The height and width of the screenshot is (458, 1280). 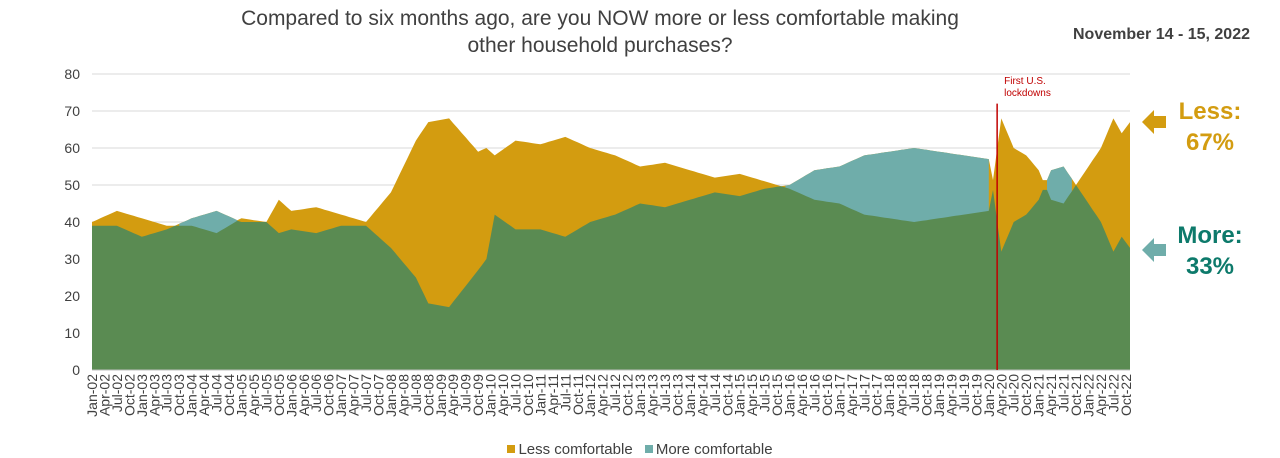 I want to click on x-tick-label: Jul-13, so click(x=665, y=393).